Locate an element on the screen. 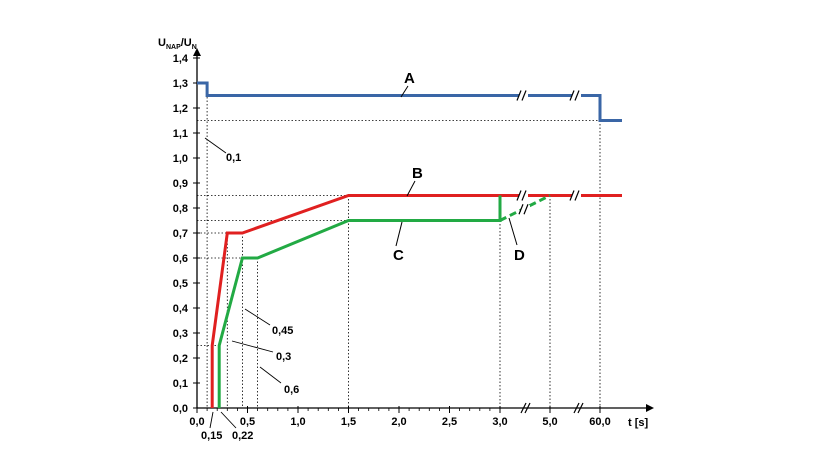 The image size is (824, 459). y-tick-label: 0,5 is located at coordinates (180, 284).